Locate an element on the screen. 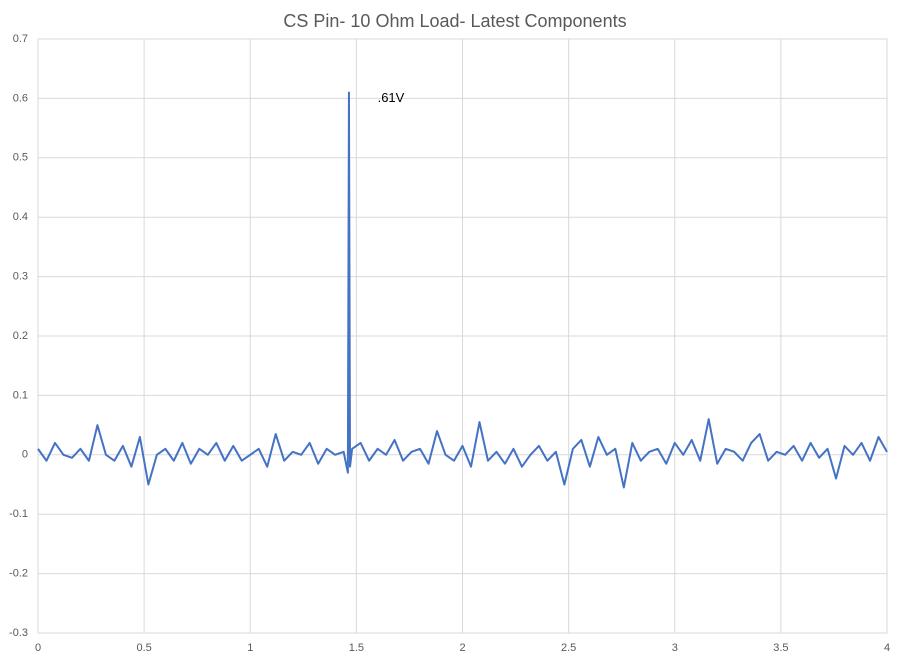 Image resolution: width=910 pixels, height=659 pixels. x-tick-label: 3.5 is located at coordinates (780, 648).